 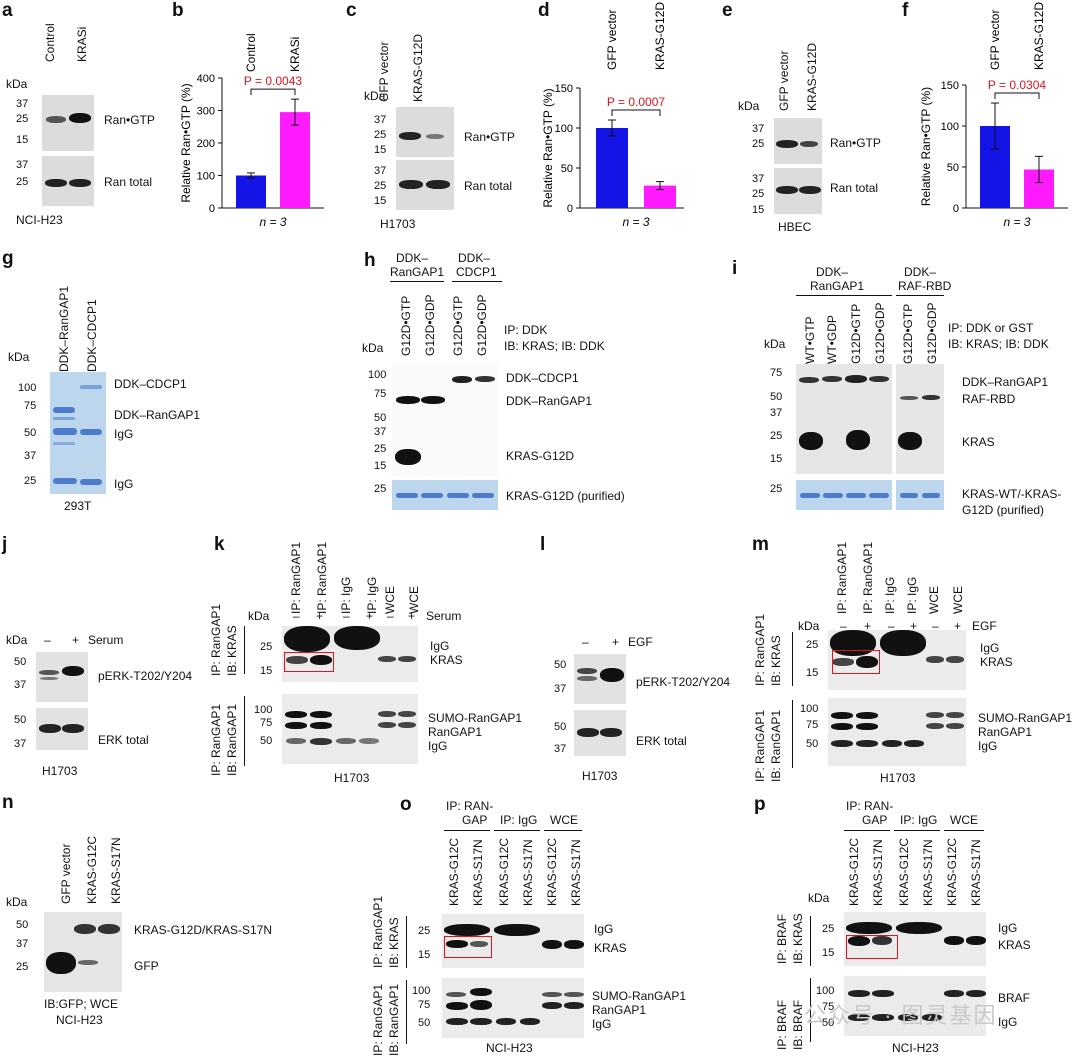 I want to click on lane-label: IP: RanGAP1, so click(x=868, y=577).